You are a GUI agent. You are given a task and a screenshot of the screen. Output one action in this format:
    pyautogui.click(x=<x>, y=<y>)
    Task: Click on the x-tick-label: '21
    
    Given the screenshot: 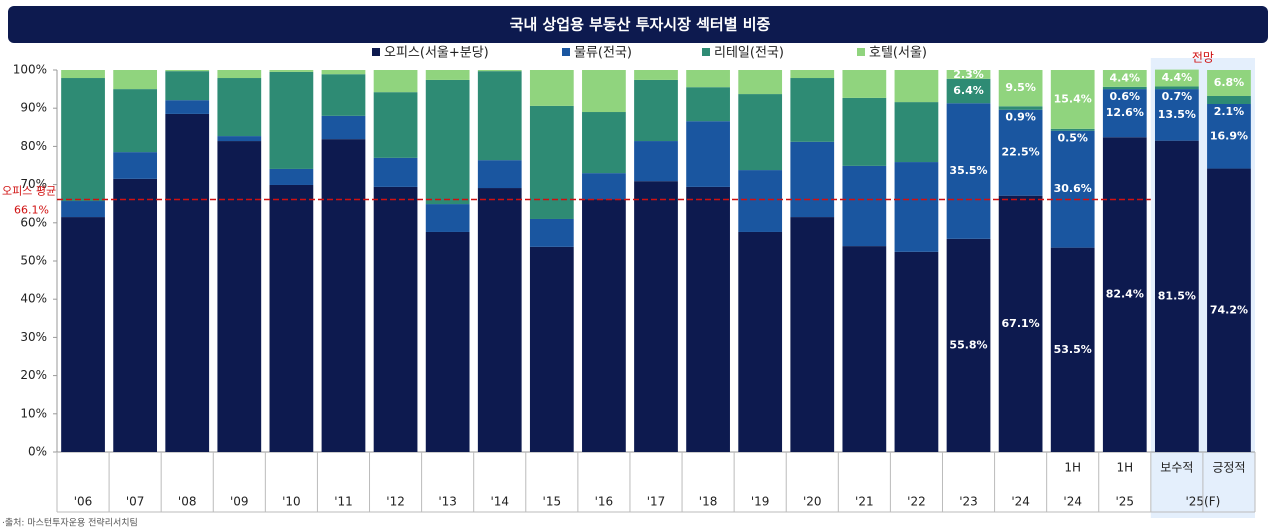 What is the action you would take?
    pyautogui.click(x=864, y=502)
    